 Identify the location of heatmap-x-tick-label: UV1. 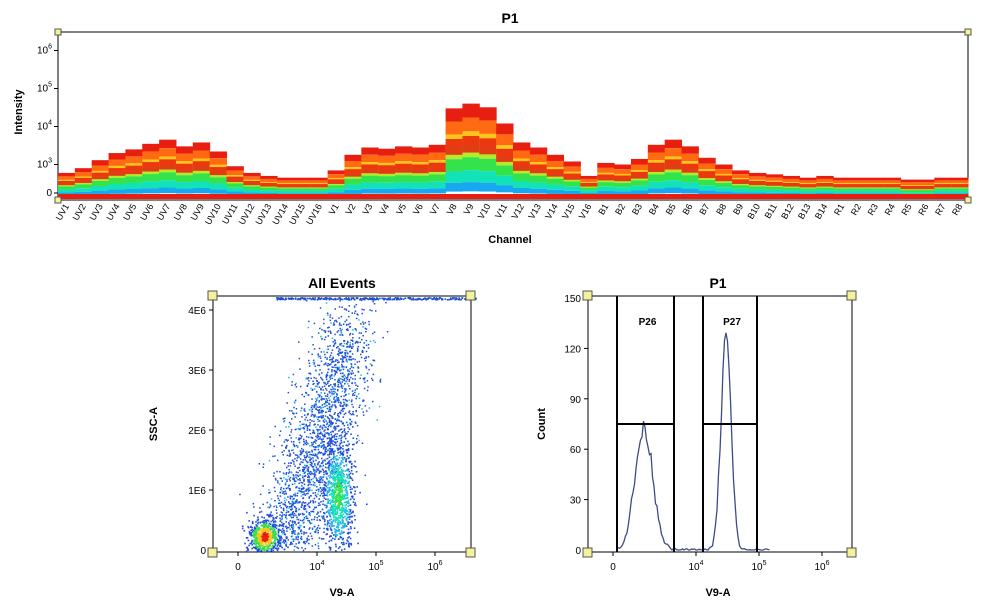
(62, 212).